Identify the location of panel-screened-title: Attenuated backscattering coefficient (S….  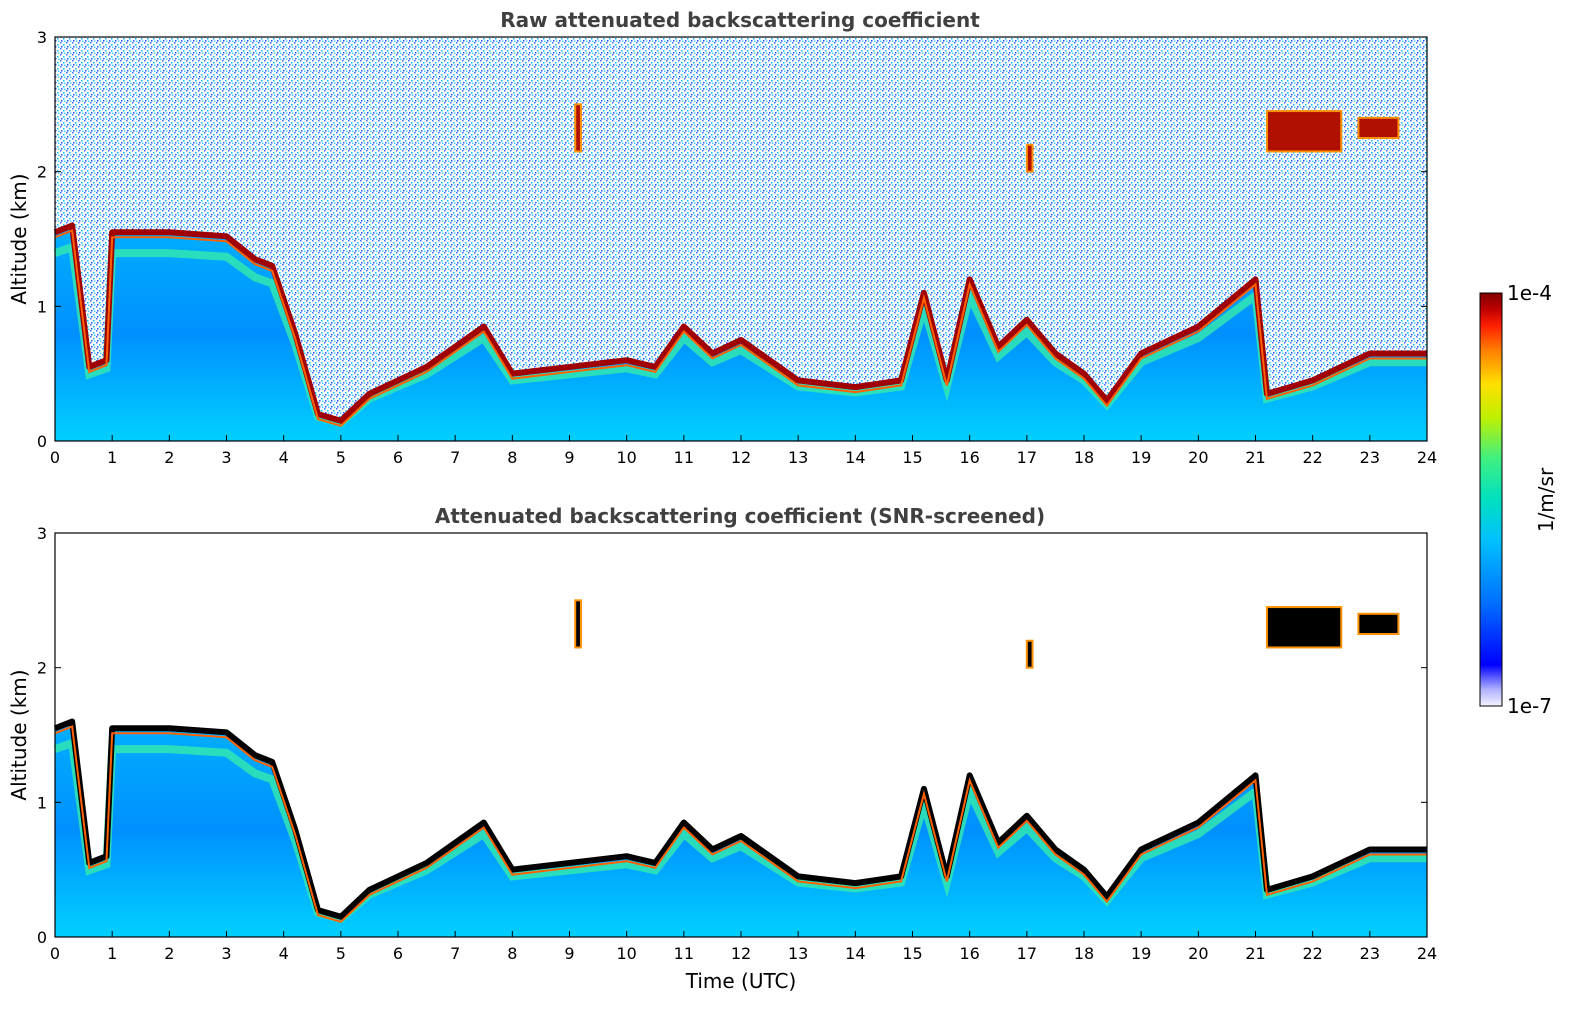
(740, 516).